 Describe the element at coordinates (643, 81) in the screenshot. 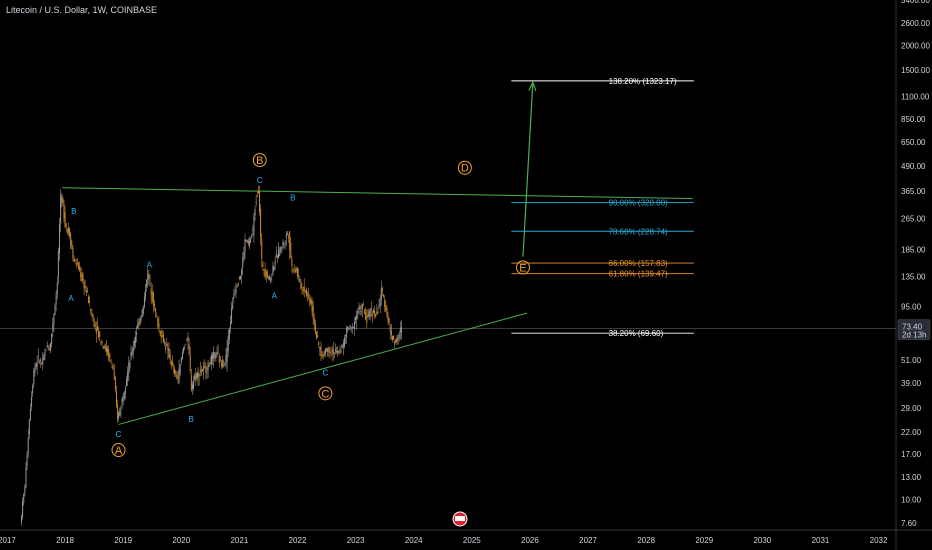

I see `fib-level-label: 138.20% (1323.17)` at that location.